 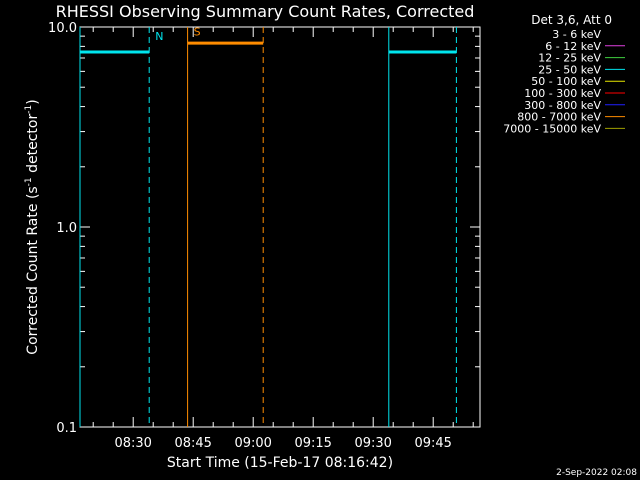 I want to click on x-tick-label: 09:15, so click(x=312, y=443).